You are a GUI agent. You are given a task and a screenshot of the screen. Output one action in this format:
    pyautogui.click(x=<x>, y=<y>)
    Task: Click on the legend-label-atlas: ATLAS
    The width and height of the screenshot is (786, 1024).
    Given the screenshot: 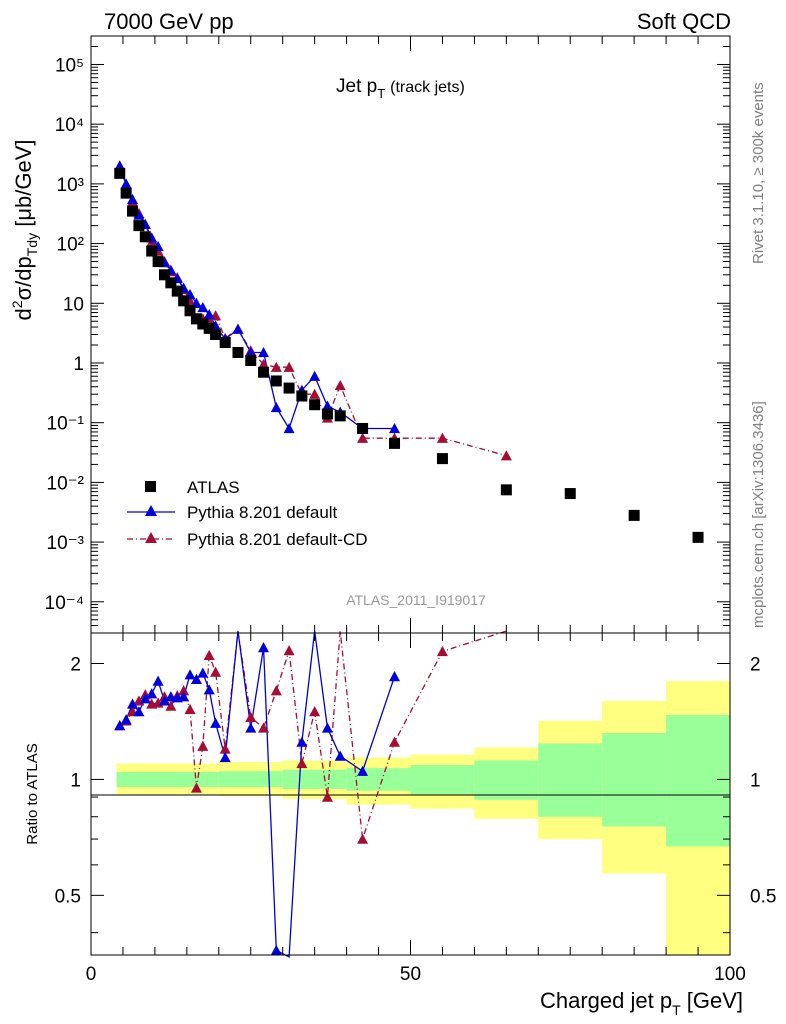 What is the action you would take?
    pyautogui.click(x=213, y=487)
    